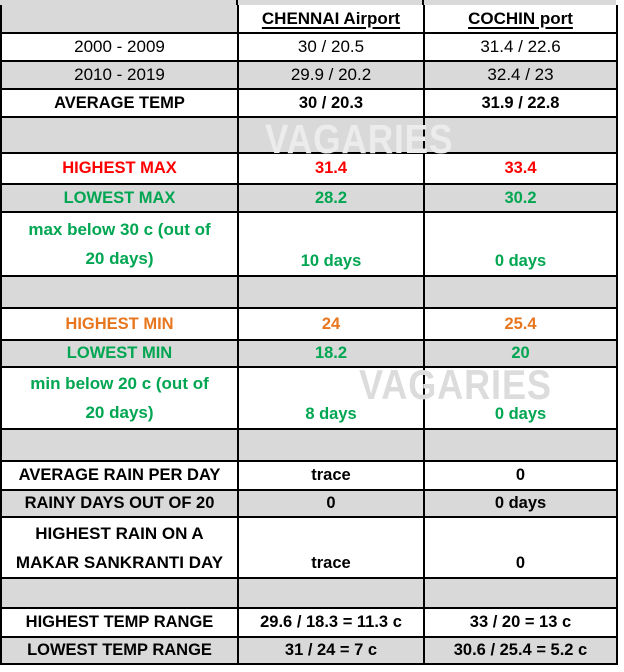  I want to click on value-cochin: 31.4 / 22.6, so click(520, 47).